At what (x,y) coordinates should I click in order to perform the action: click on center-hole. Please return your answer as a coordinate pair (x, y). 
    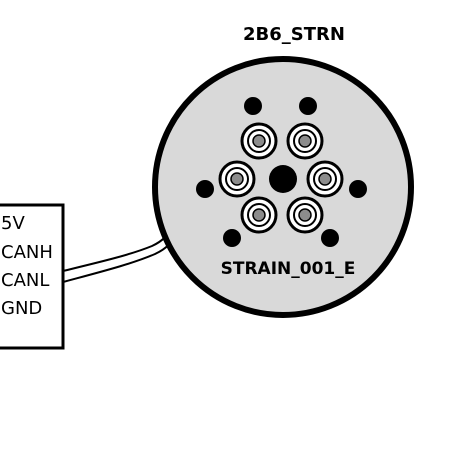
    Looking at the image, I should click on (283, 179).